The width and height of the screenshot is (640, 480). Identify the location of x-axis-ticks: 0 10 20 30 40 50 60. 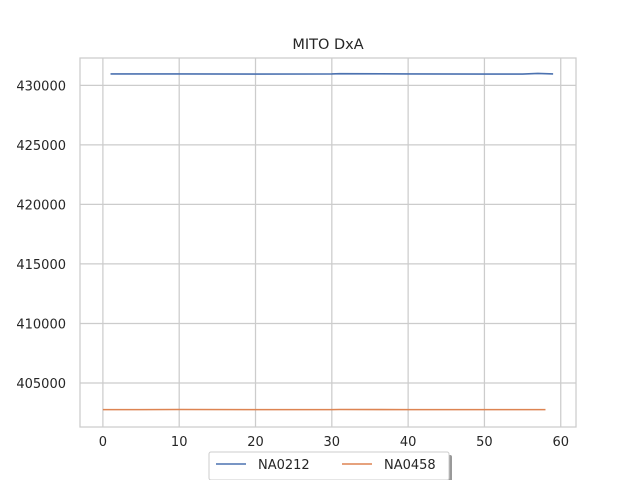
(334, 442).